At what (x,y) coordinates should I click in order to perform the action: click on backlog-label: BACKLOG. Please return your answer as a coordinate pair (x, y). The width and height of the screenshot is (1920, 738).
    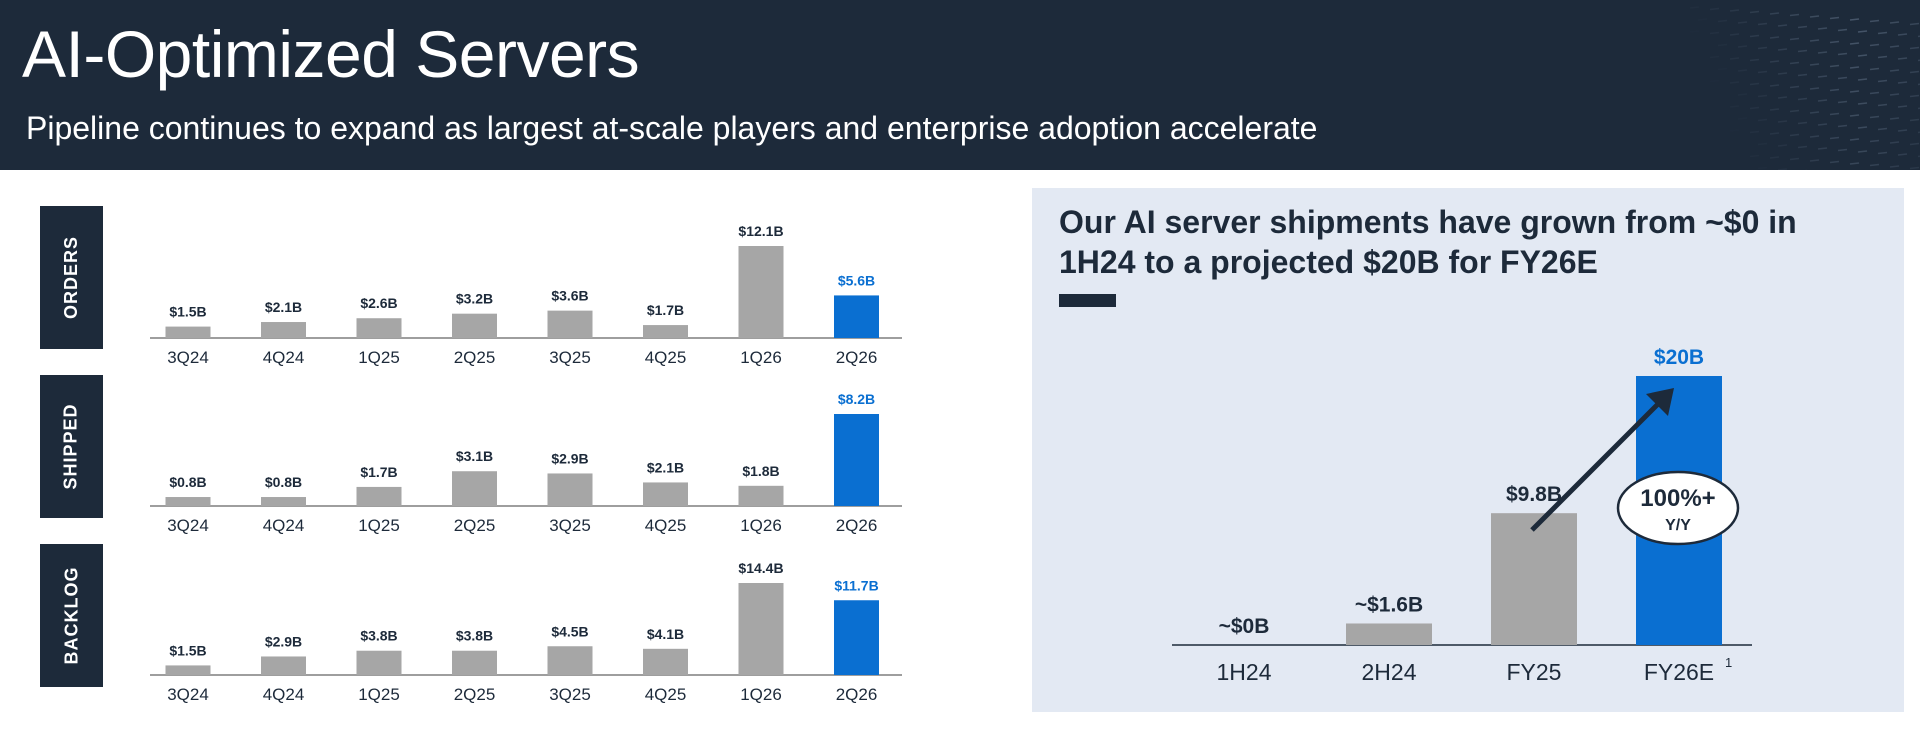
    Looking at the image, I should click on (71, 615).